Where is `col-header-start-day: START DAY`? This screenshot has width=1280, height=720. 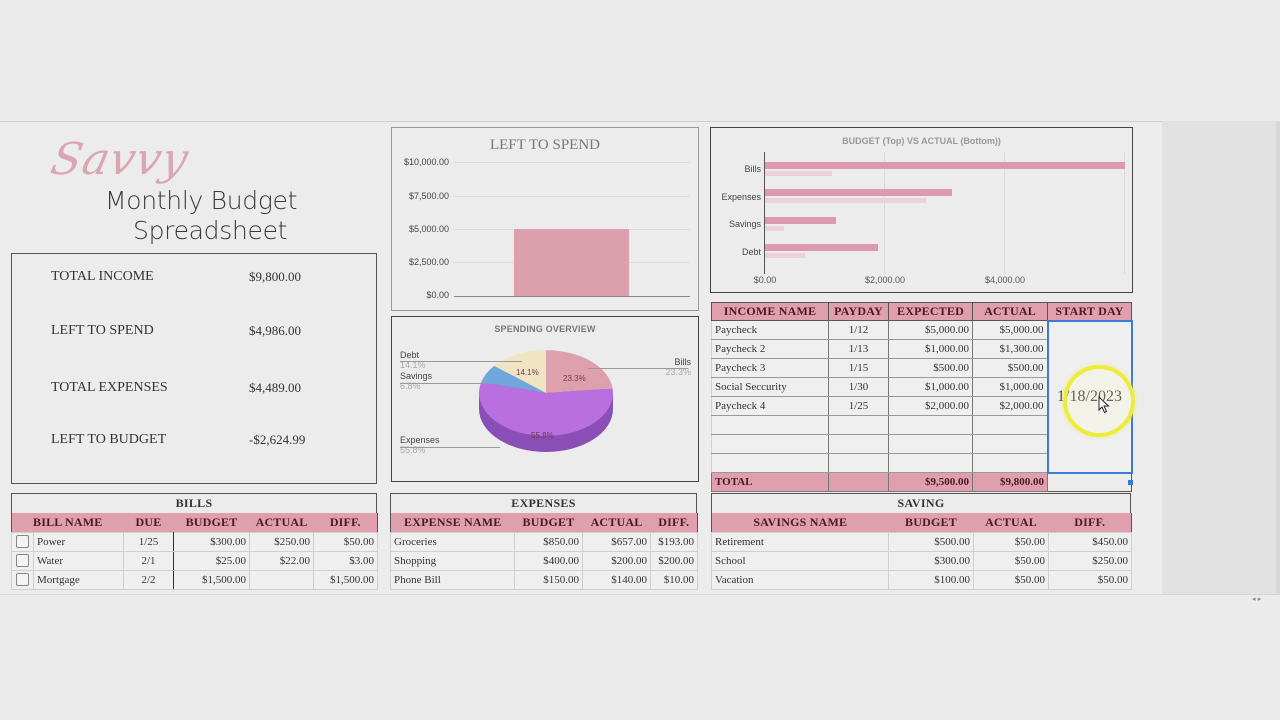 col-header-start-day: START DAY is located at coordinates (1089, 311).